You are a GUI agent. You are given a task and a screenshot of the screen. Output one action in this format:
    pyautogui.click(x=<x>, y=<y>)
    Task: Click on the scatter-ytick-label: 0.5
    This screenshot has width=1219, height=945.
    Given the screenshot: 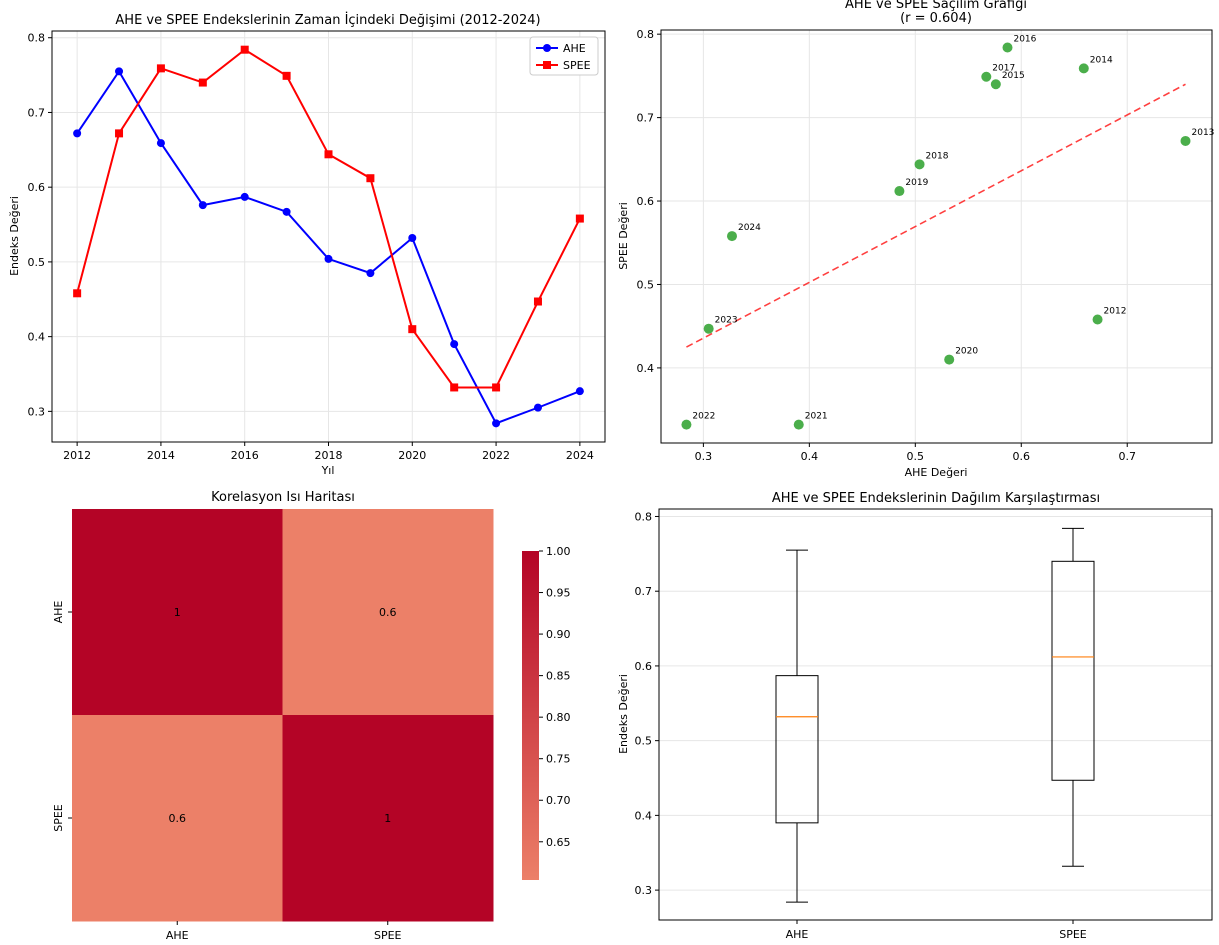 What is the action you would take?
    pyautogui.click(x=646, y=284)
    